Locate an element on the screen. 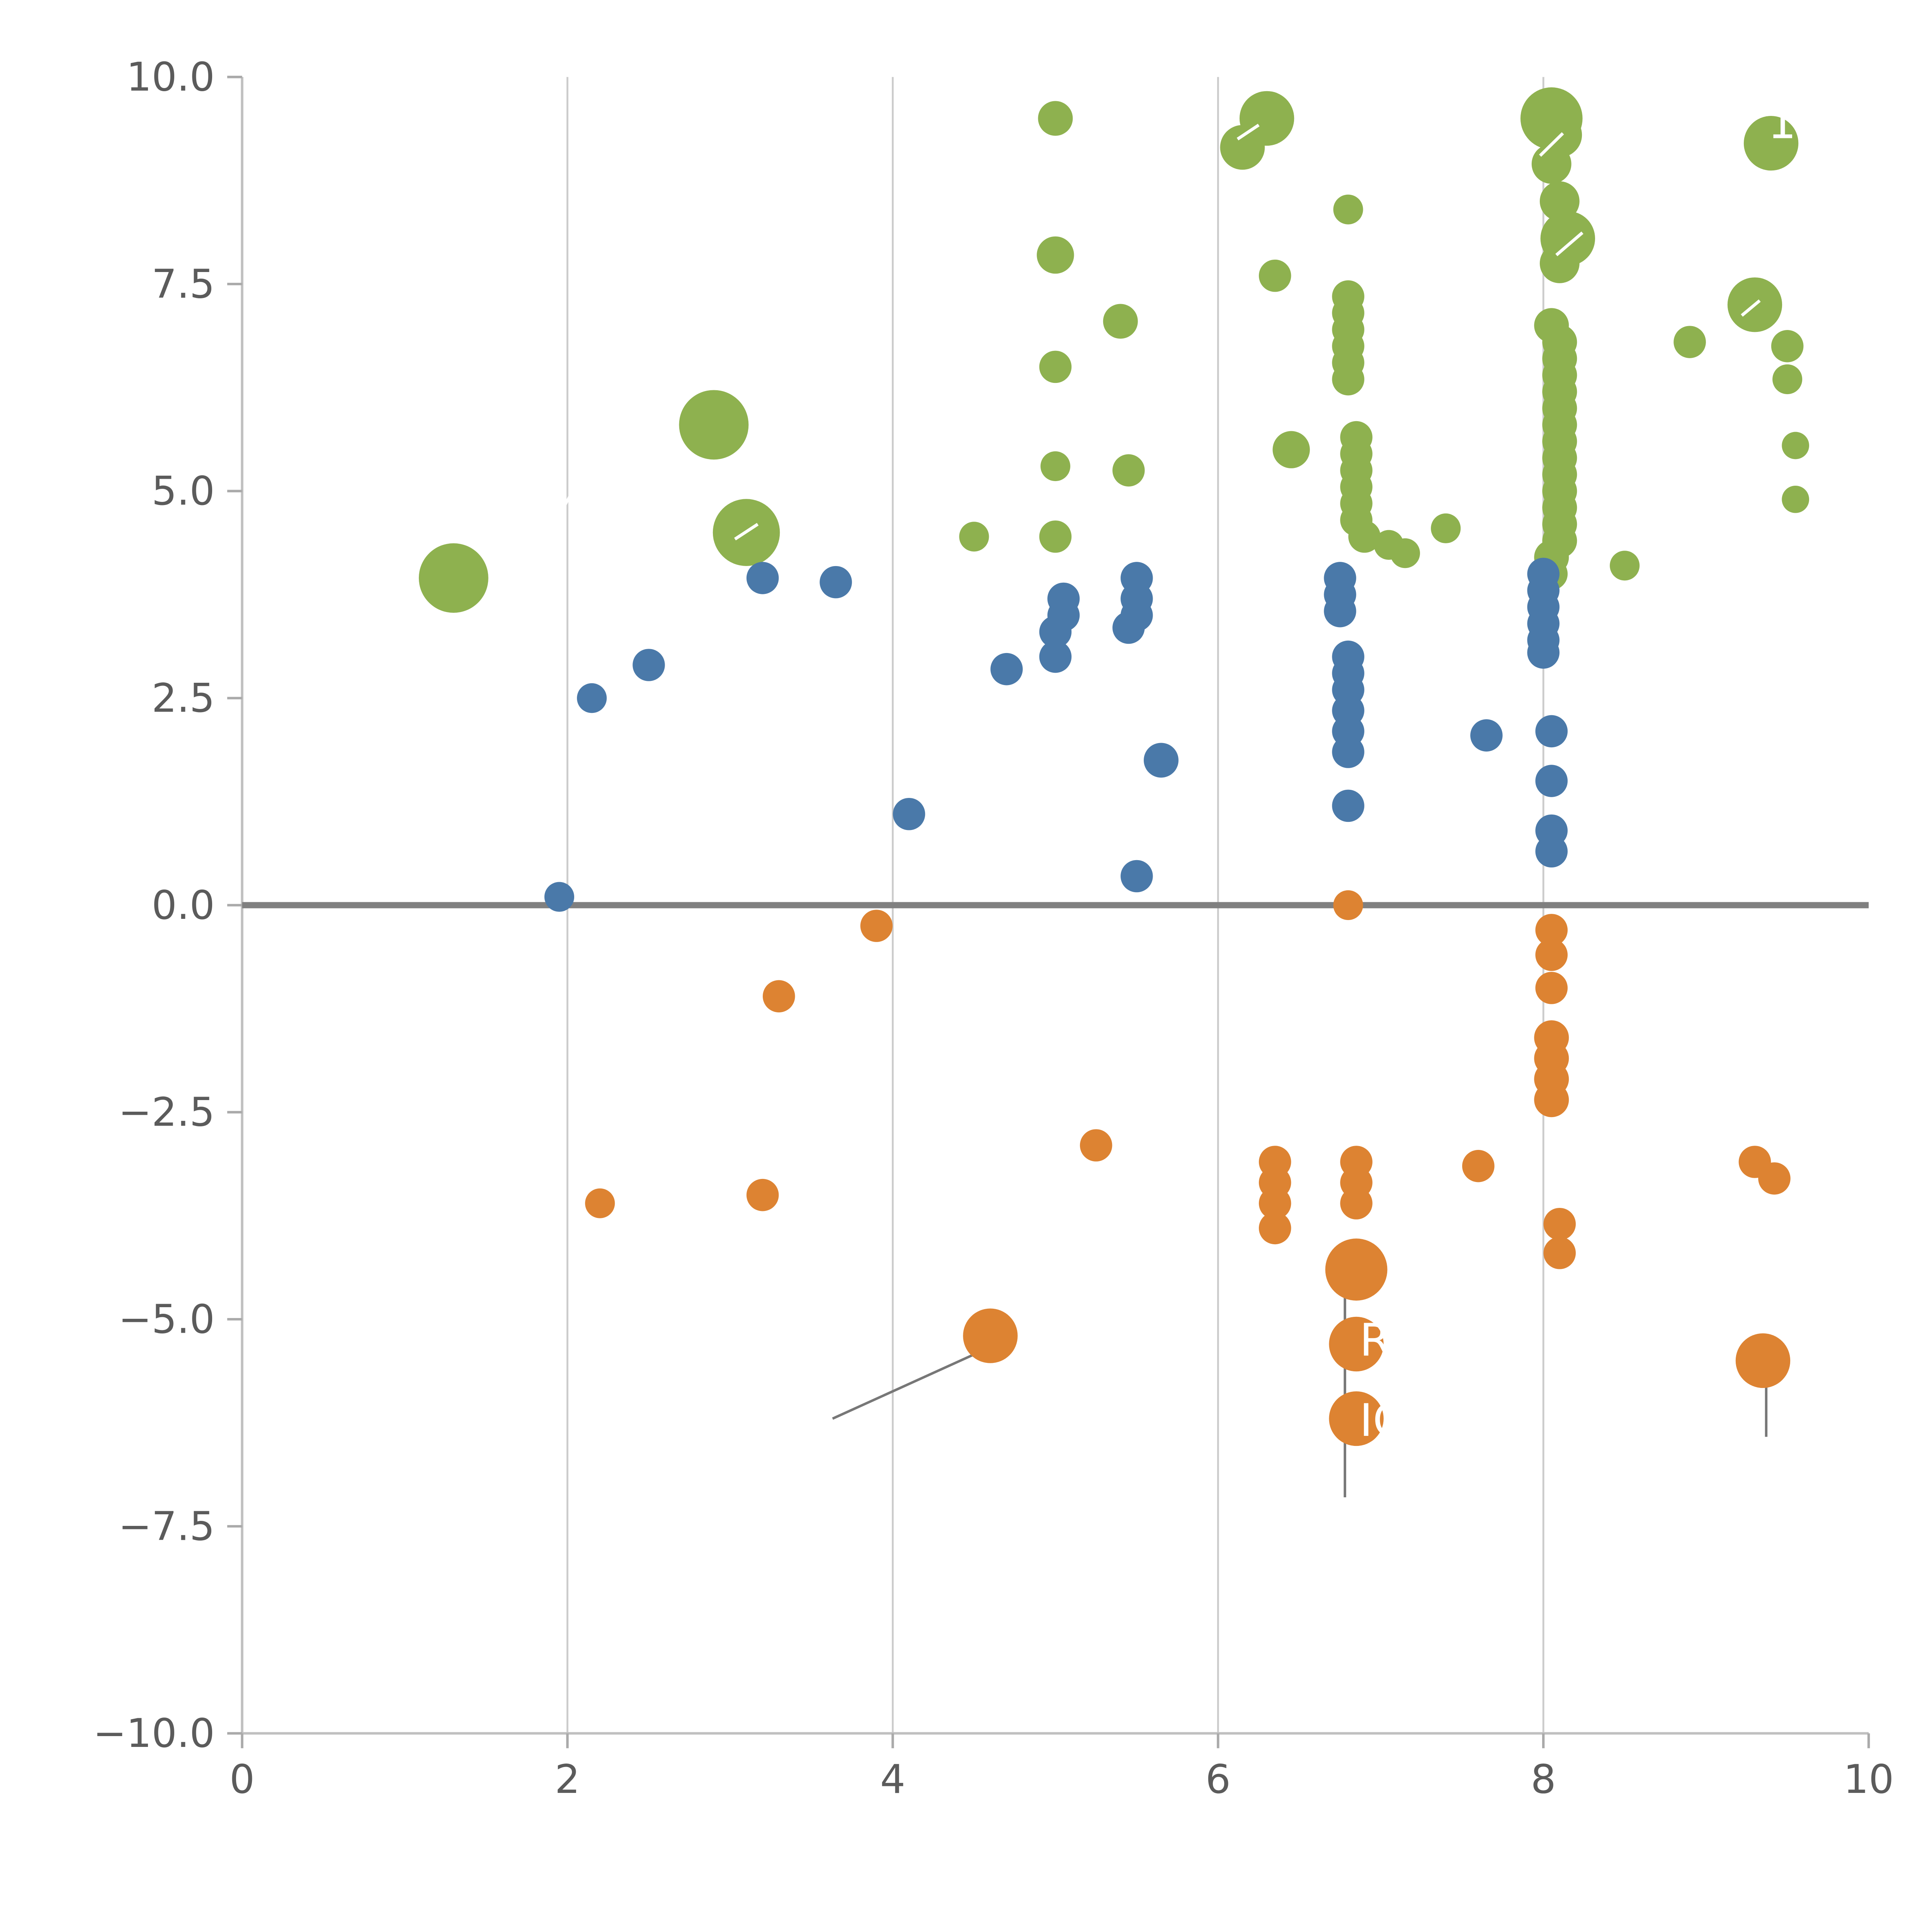 This screenshot has height=1932, width=1932. y-tick-label: 5.0 is located at coordinates (183, 491).